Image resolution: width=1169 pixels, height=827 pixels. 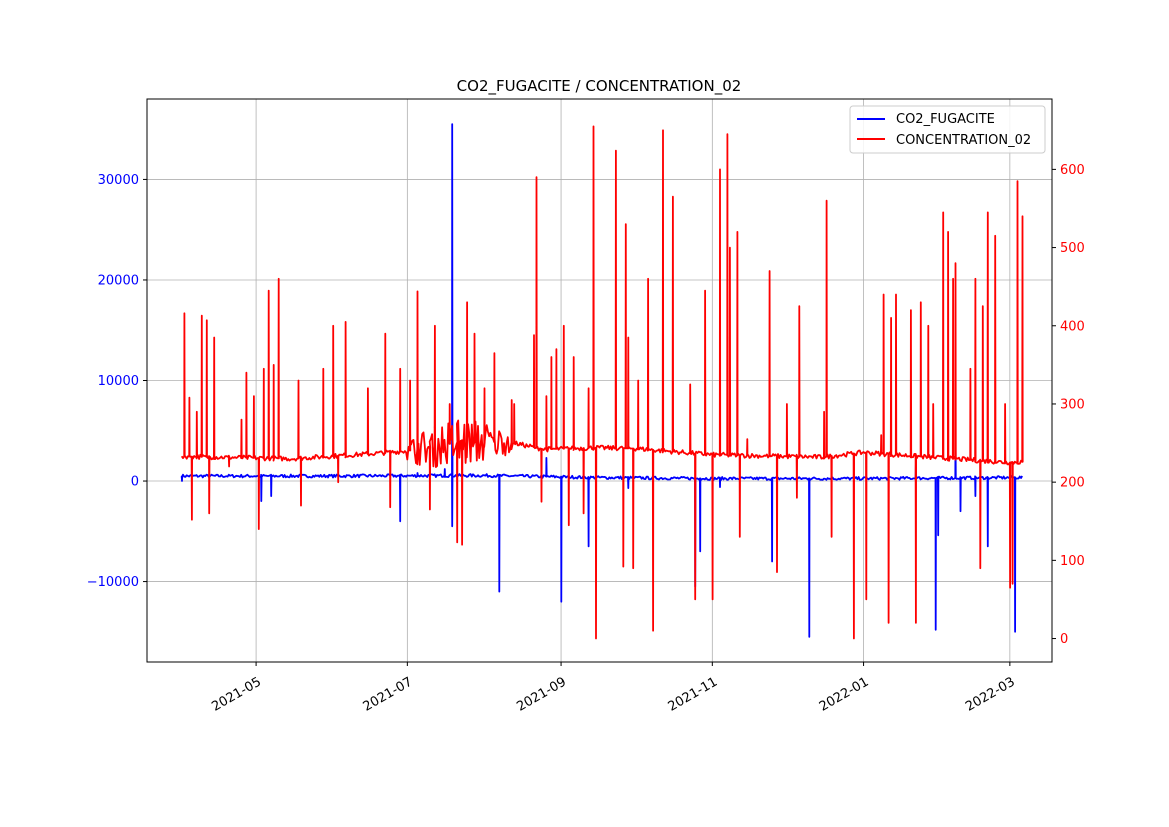 I want to click on legend-box, so click(x=947, y=129).